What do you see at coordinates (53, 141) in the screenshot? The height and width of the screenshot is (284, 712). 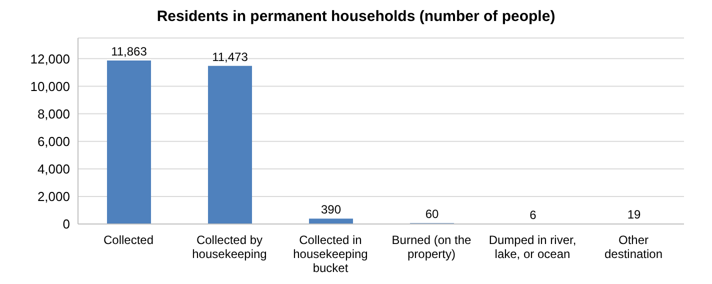 I see `y-tick-label: 6,000` at bounding box center [53, 141].